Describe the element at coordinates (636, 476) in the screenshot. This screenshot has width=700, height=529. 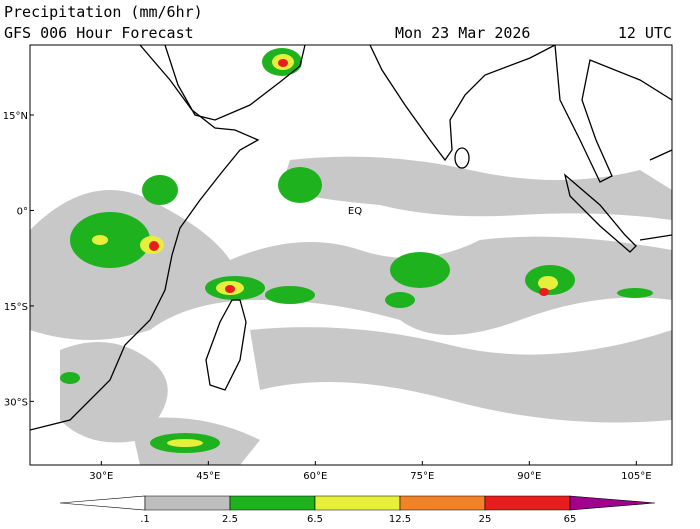
I see `x-tick-label: 105°E` at that location.